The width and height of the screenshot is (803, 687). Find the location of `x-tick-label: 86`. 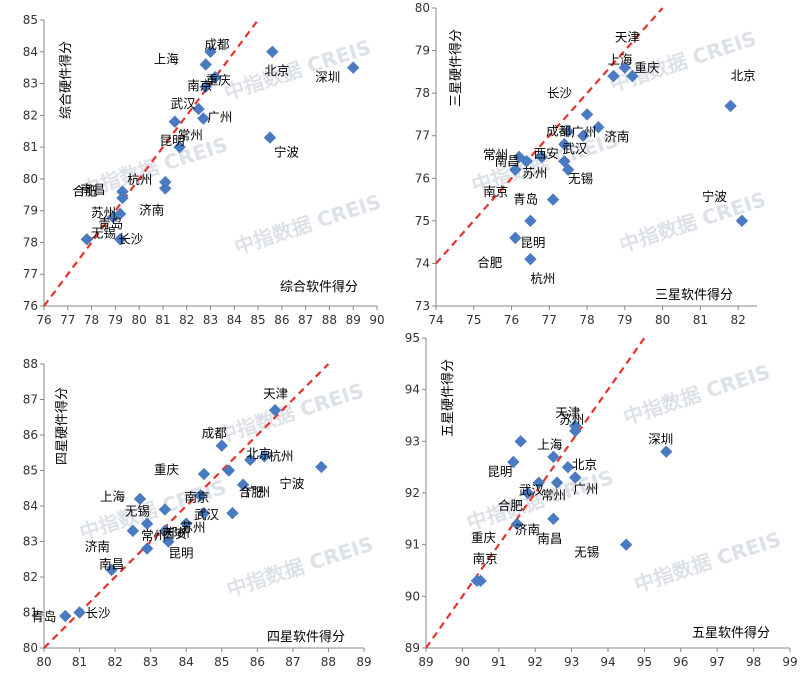

x-tick-label: 86 is located at coordinates (281, 320).